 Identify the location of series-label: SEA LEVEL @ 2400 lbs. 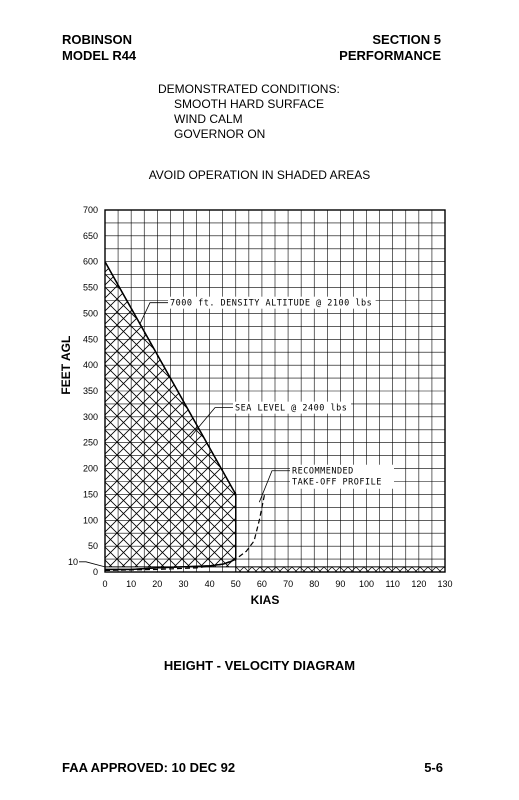
(291, 409).